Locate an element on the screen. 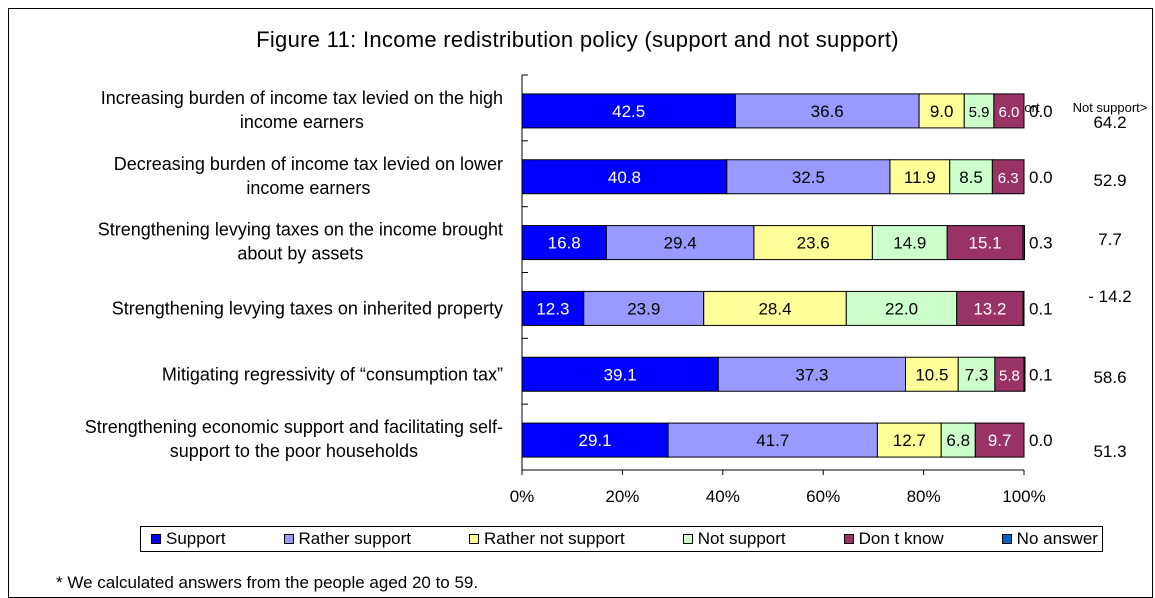 This screenshot has width=1155, height=598. data-label: 7.3 is located at coordinates (977, 374).